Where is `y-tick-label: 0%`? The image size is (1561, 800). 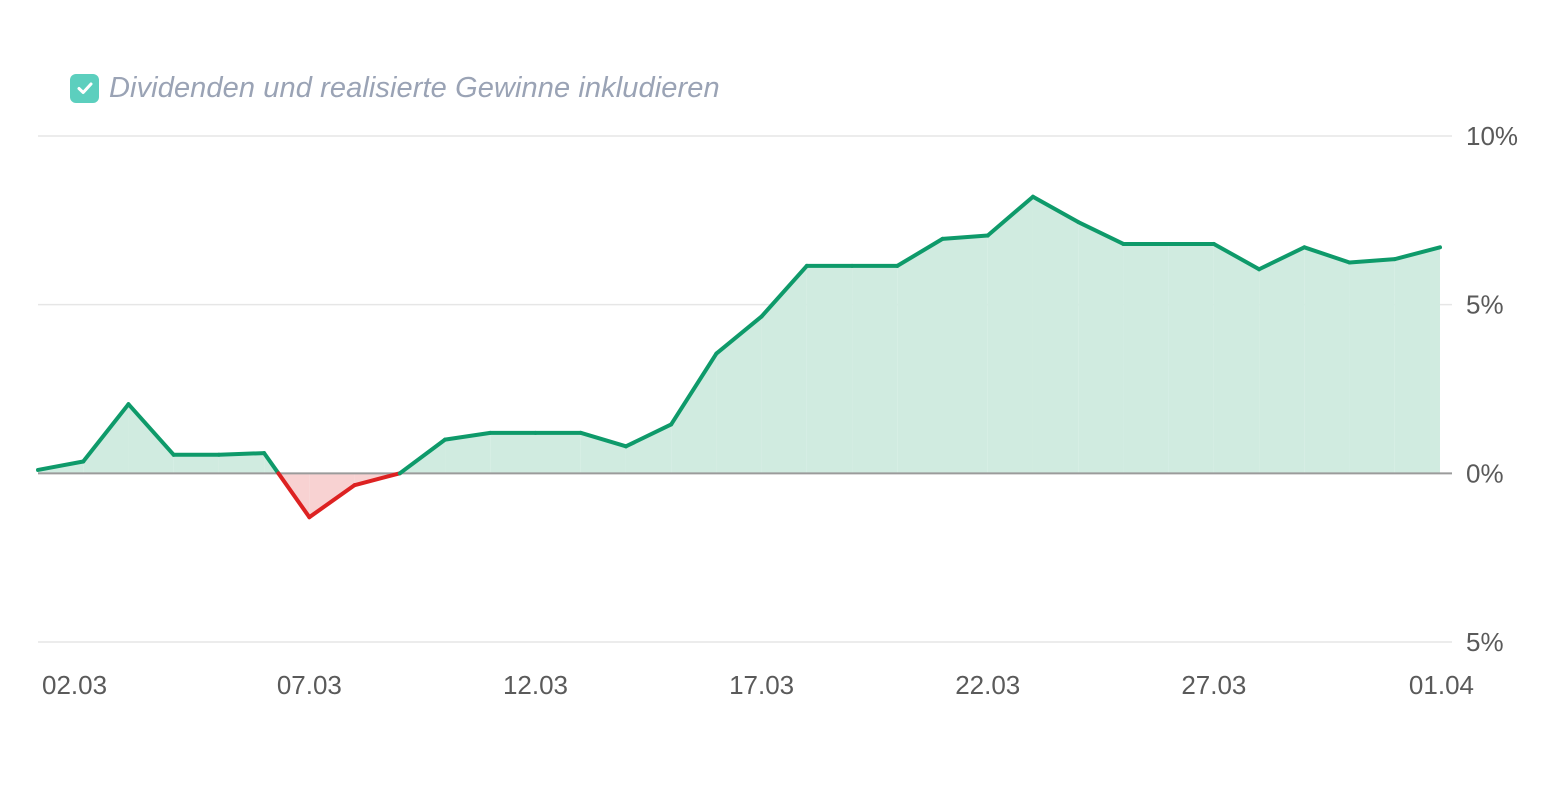 y-tick-label: 0% is located at coordinates (1485, 473).